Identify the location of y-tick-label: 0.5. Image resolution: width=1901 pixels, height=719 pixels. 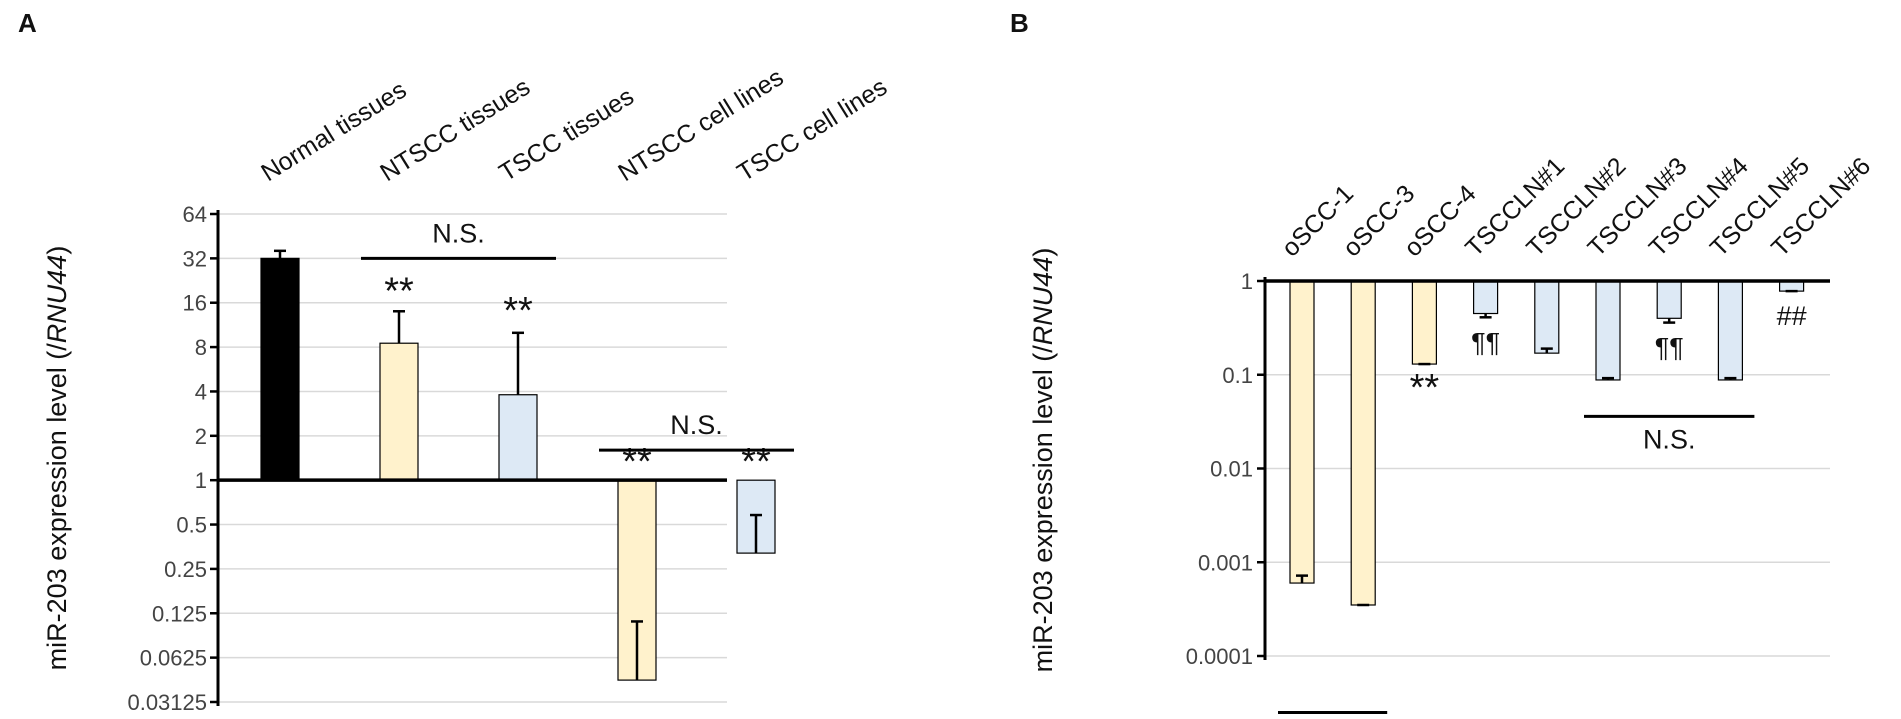
(191, 525).